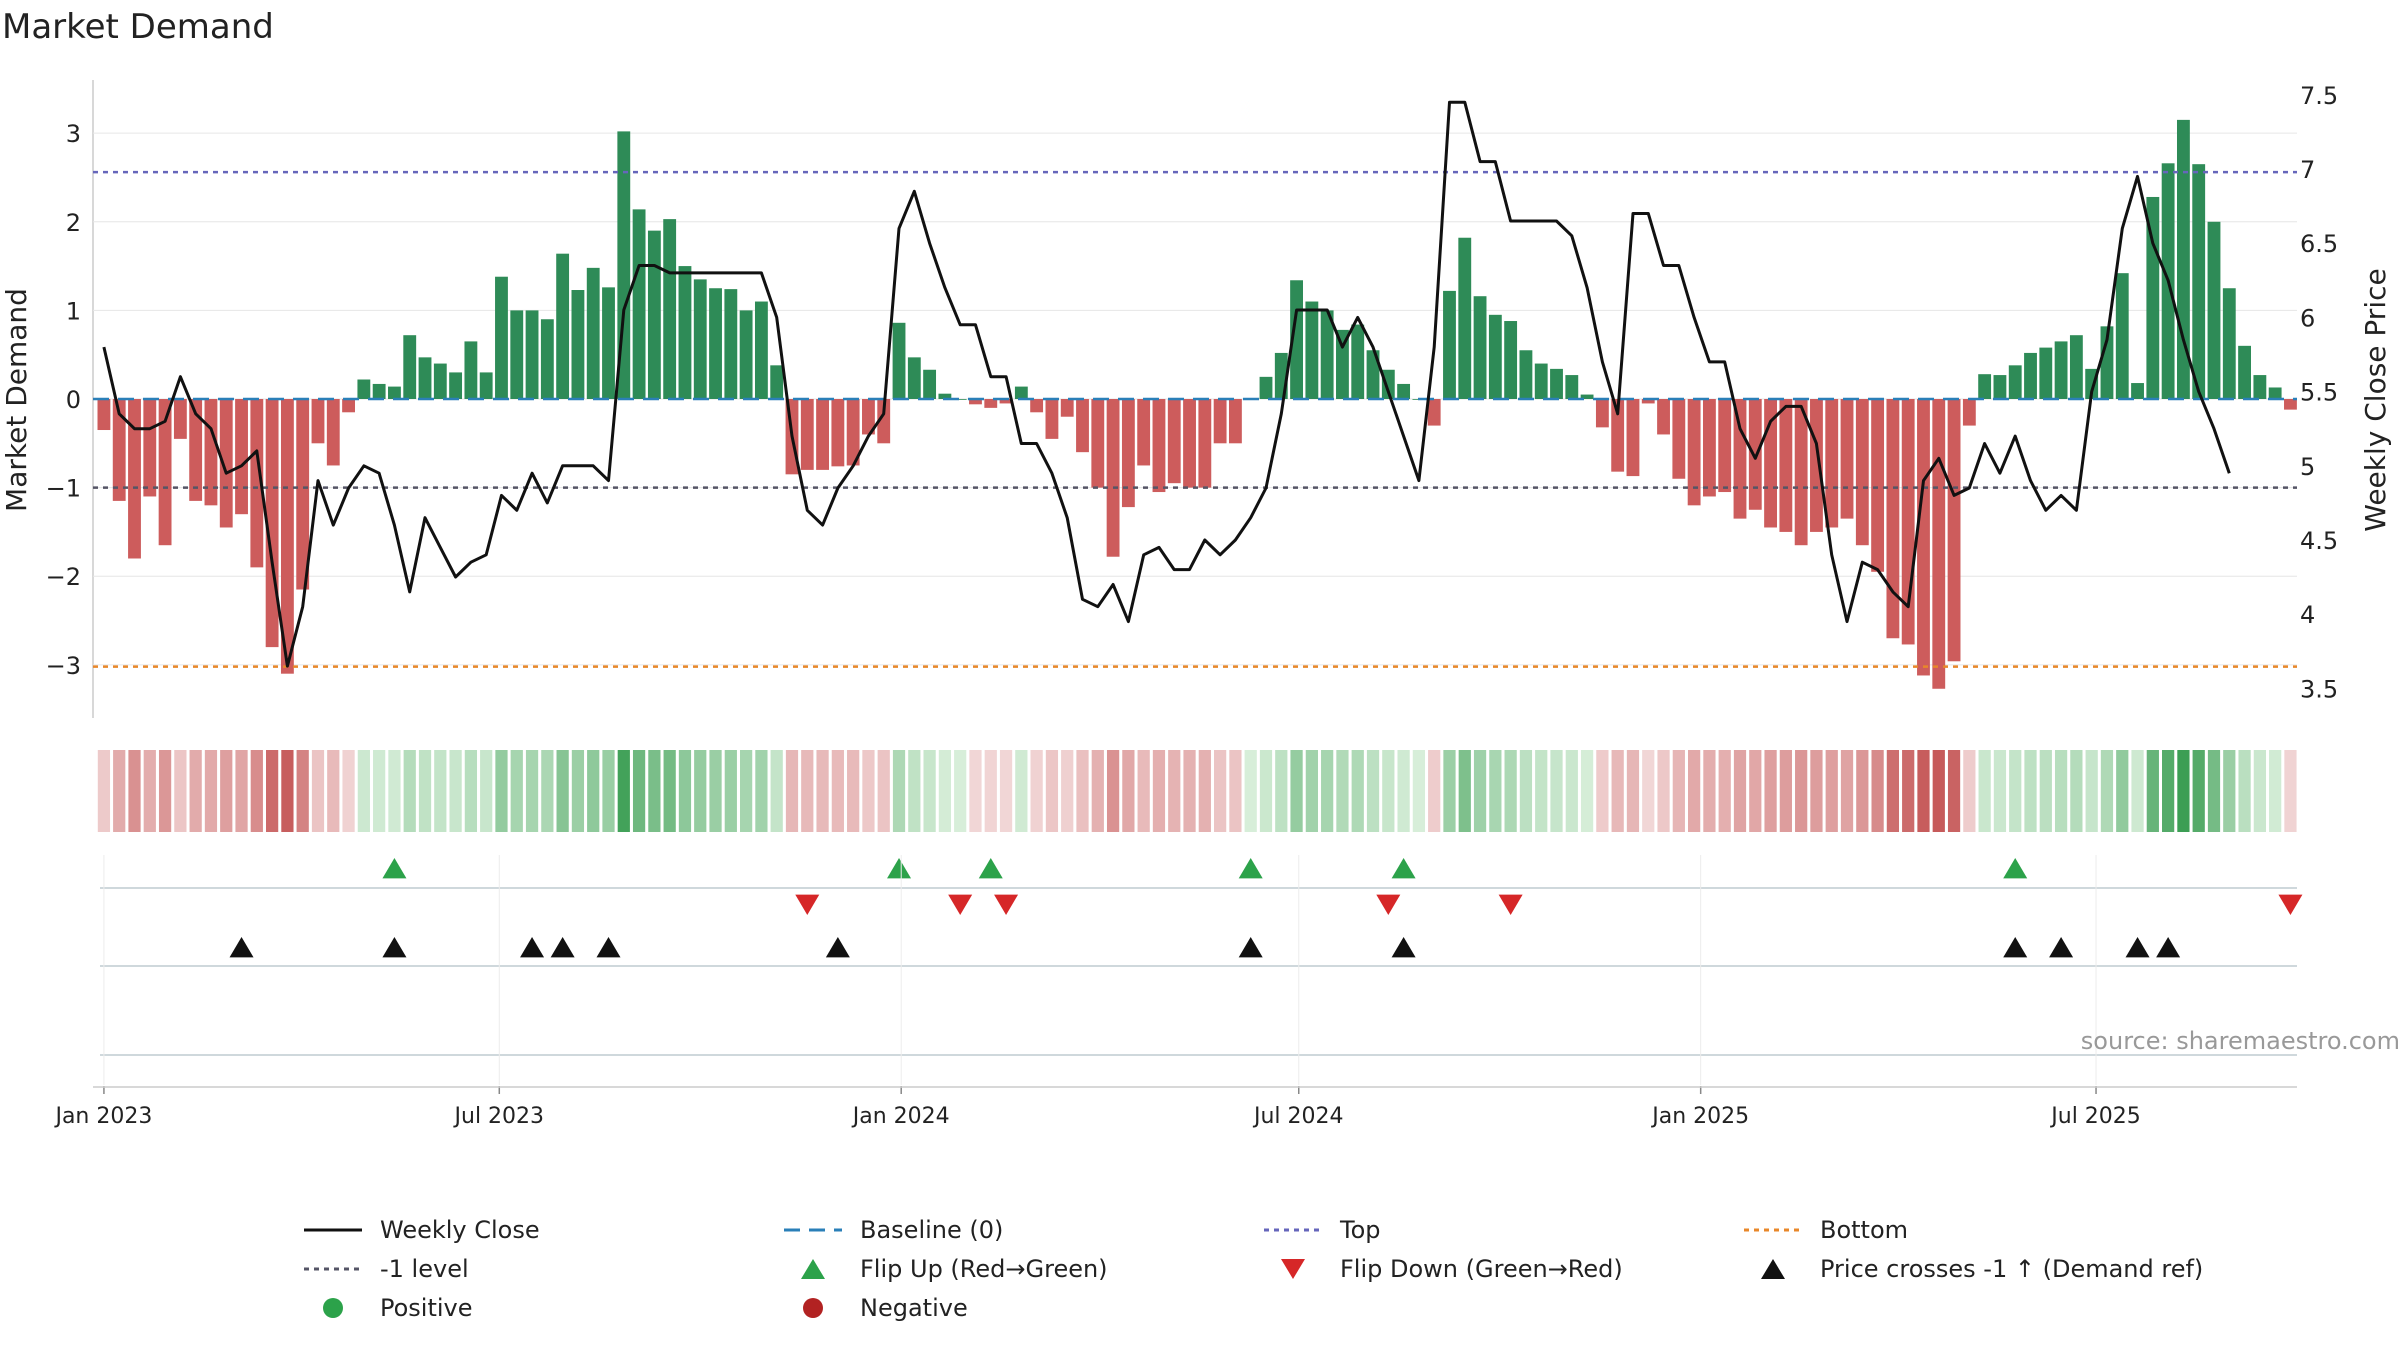  I want to click on y2-tick-label: 7, so click(2307, 170).